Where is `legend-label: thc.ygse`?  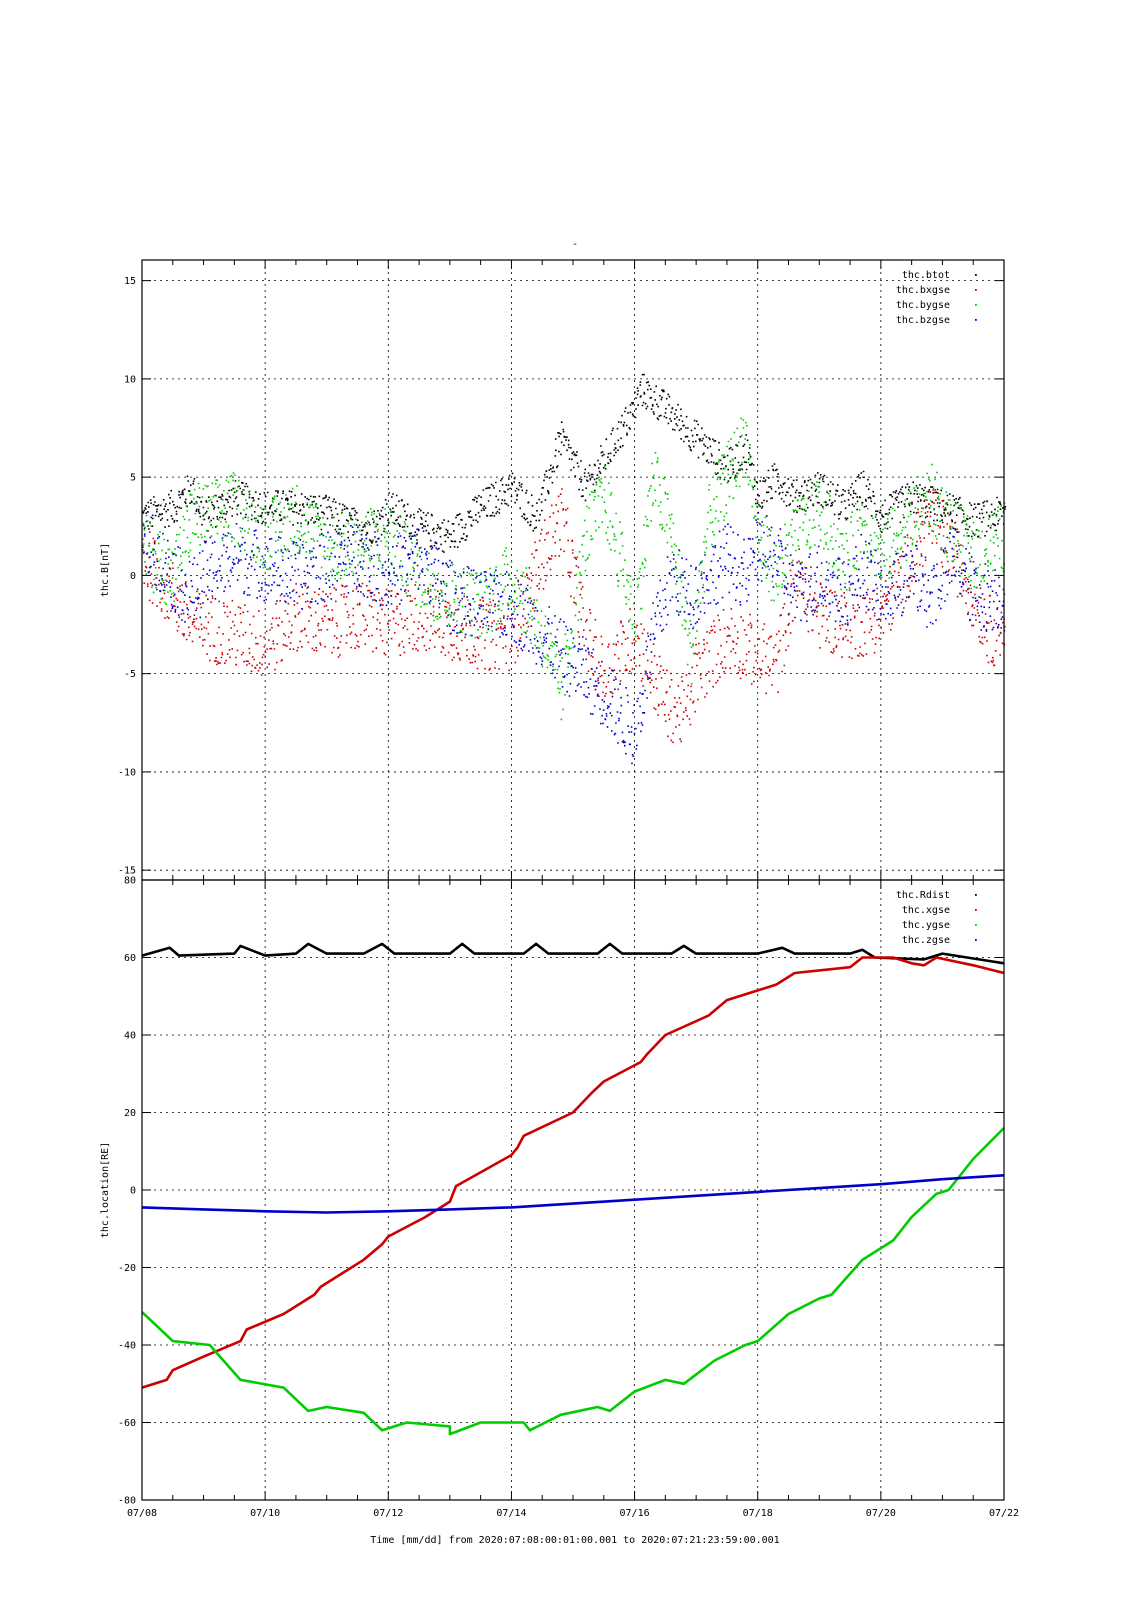 legend-label: thc.ygse is located at coordinates (926, 925).